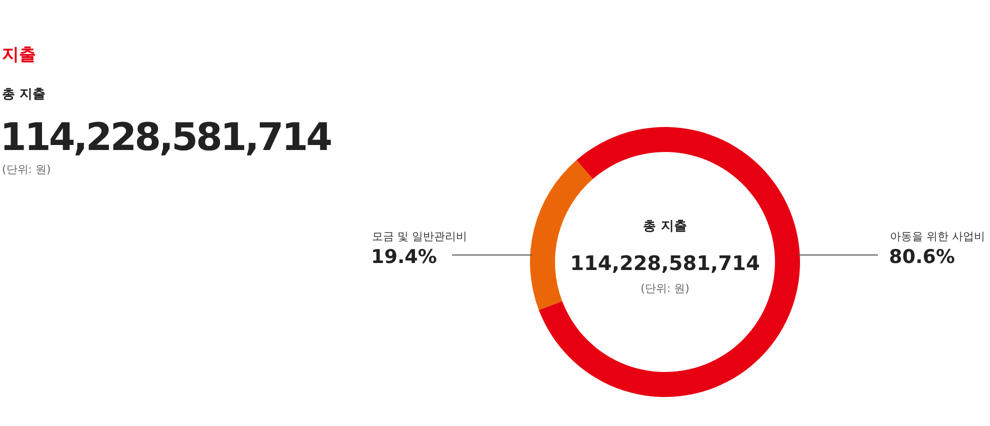 This screenshot has height=426, width=990. Describe the element at coordinates (404, 257) in the screenshot. I see `data-label: 19.4%` at that location.